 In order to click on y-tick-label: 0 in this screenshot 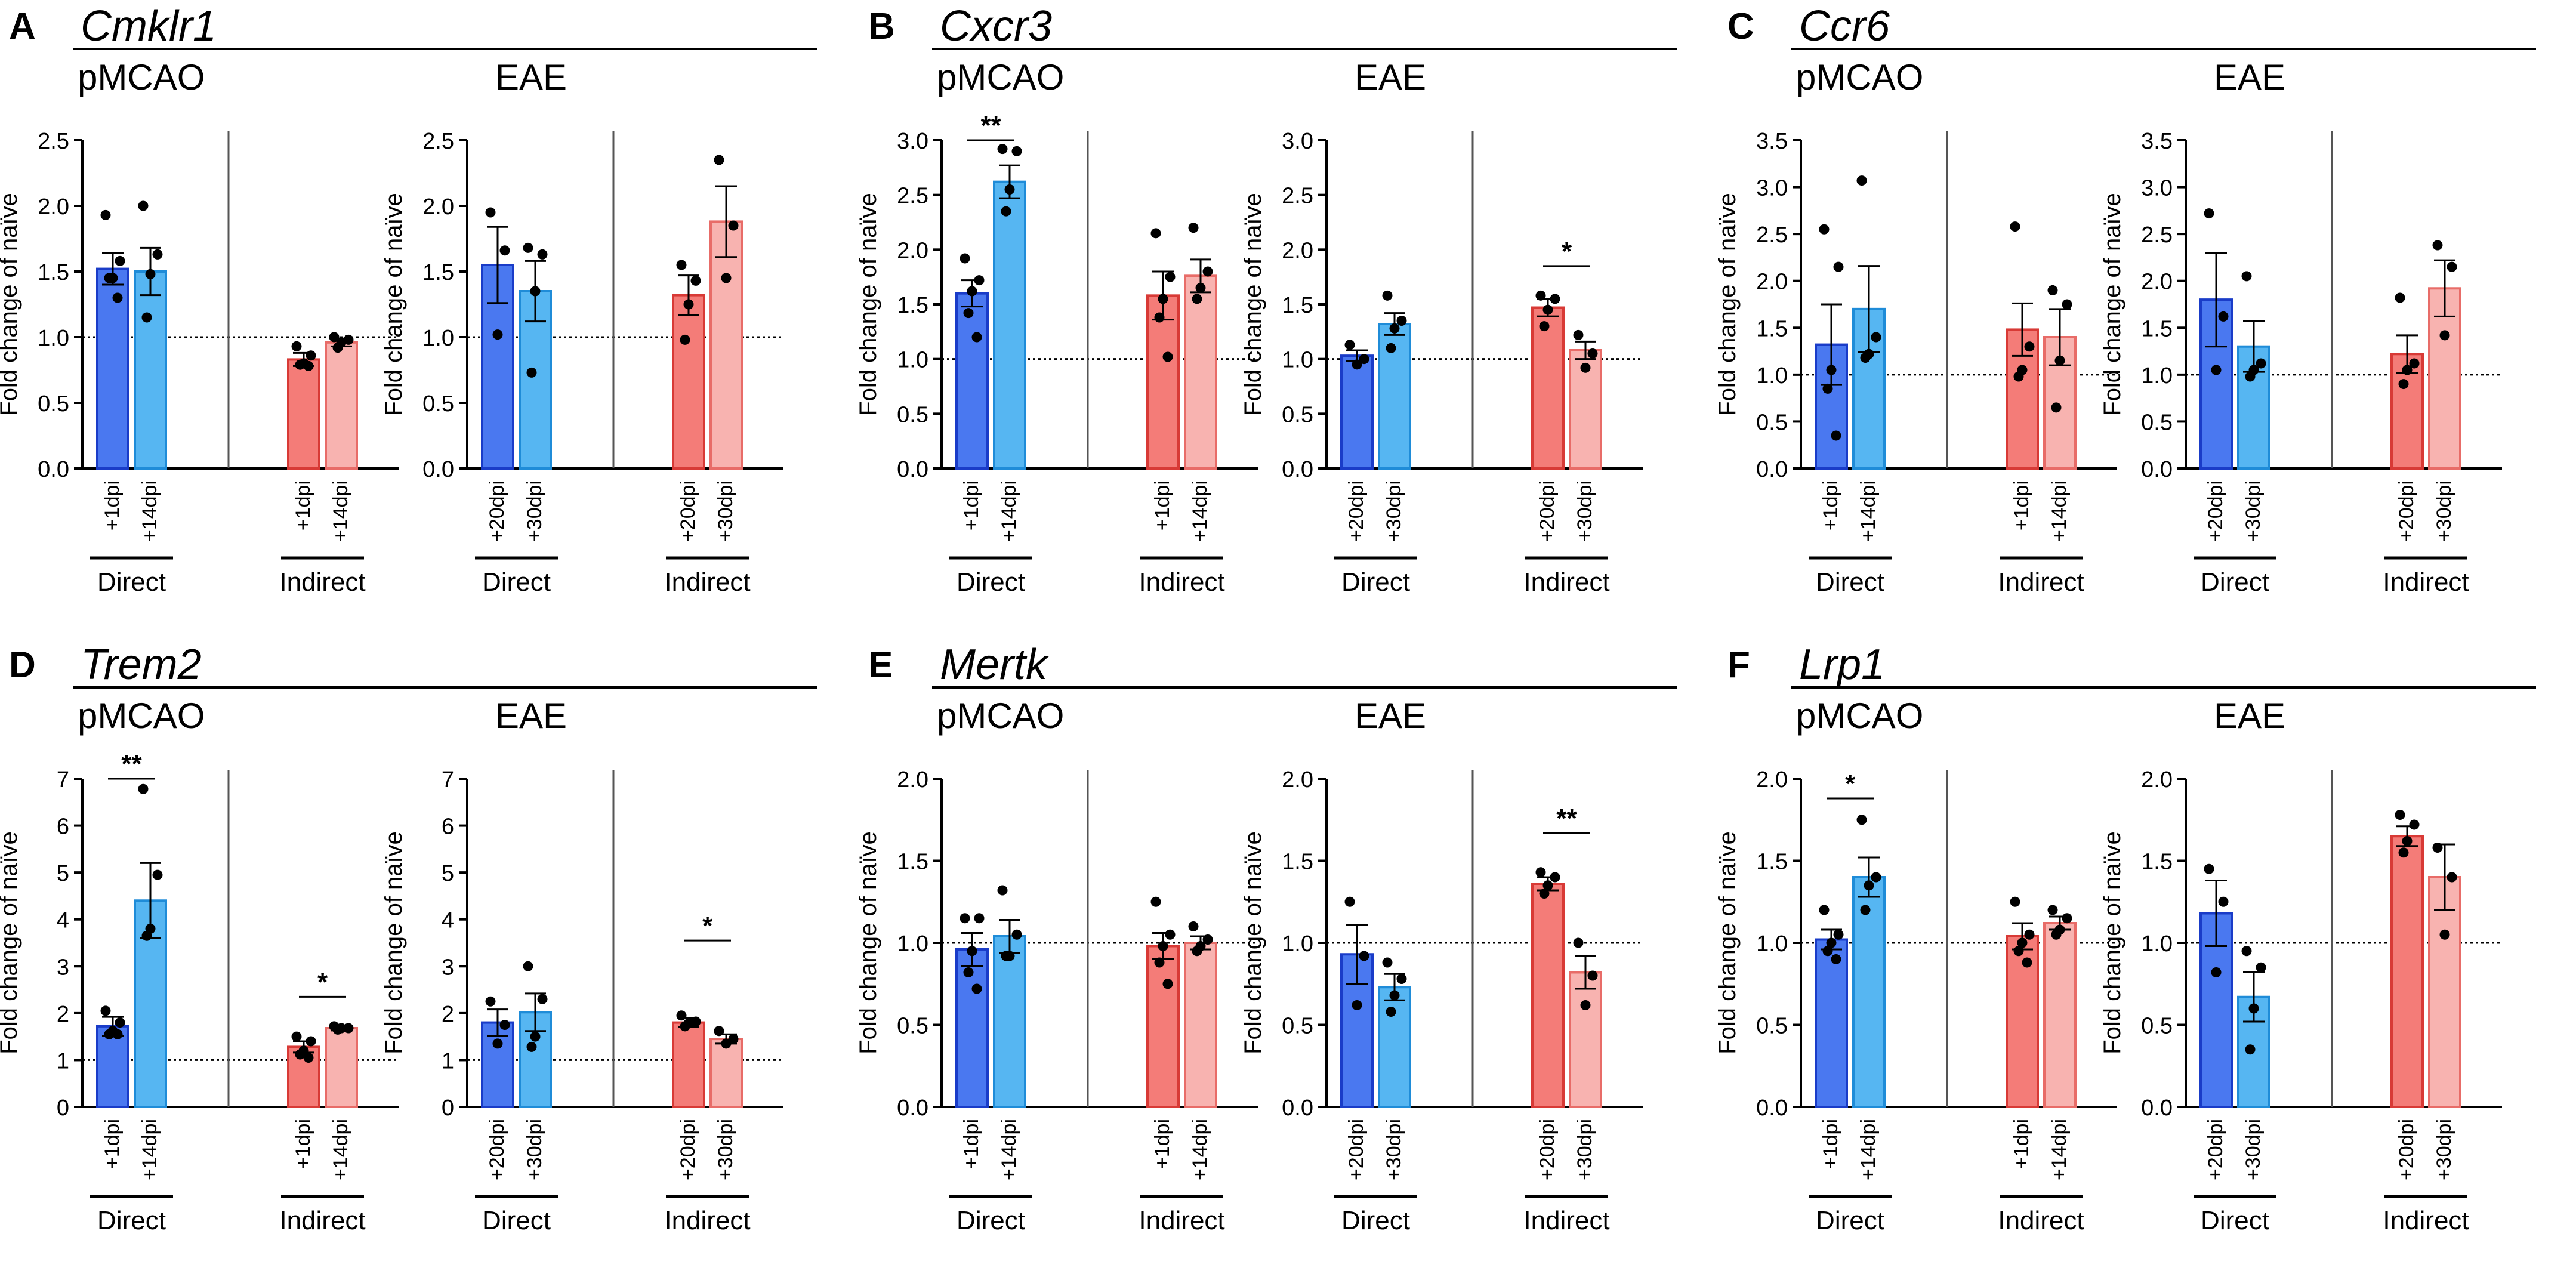, I will do `click(63, 1108)`.